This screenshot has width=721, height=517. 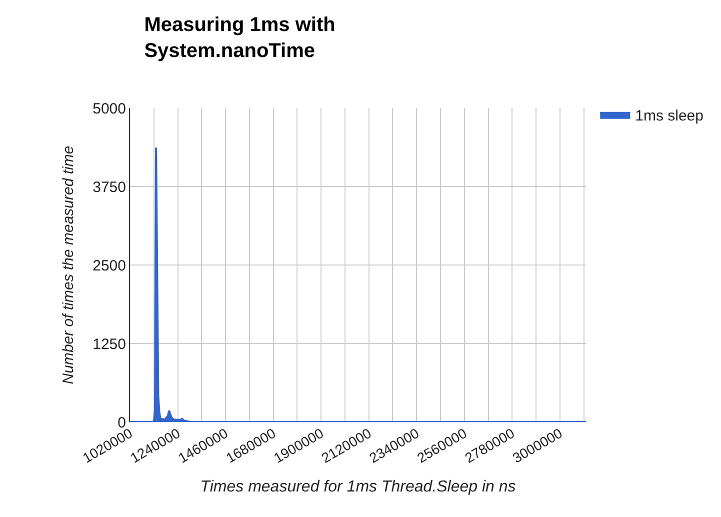 What do you see at coordinates (109, 109) in the screenshot?
I see `y-tick-label: 5000` at bounding box center [109, 109].